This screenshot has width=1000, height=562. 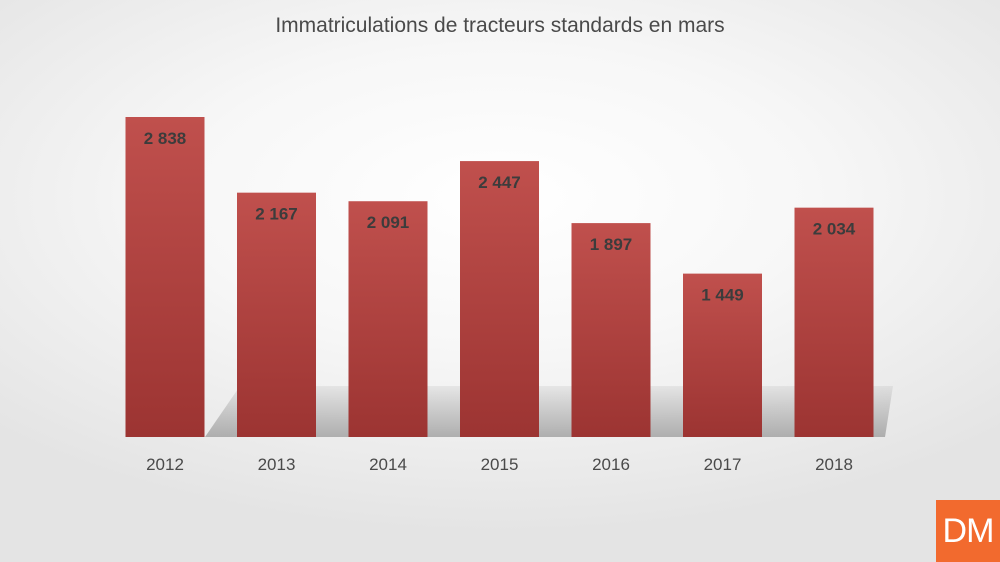 What do you see at coordinates (722, 295) in the screenshot?
I see `data-label-2017: 1 449` at bounding box center [722, 295].